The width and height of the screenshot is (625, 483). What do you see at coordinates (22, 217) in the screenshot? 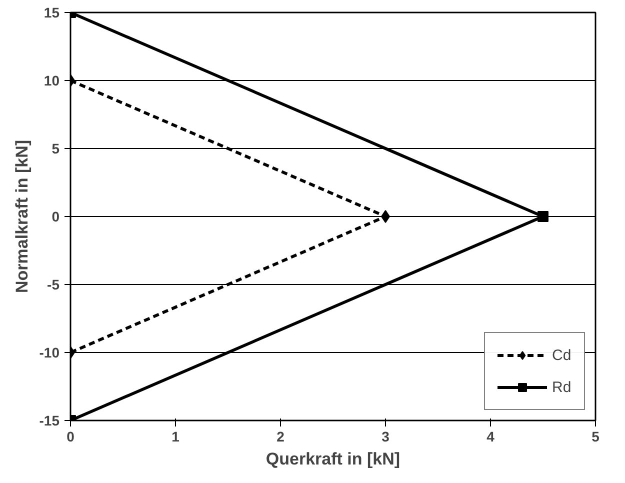
I see `y-axis-title: Normalkraft in [kN]` at bounding box center [22, 217].